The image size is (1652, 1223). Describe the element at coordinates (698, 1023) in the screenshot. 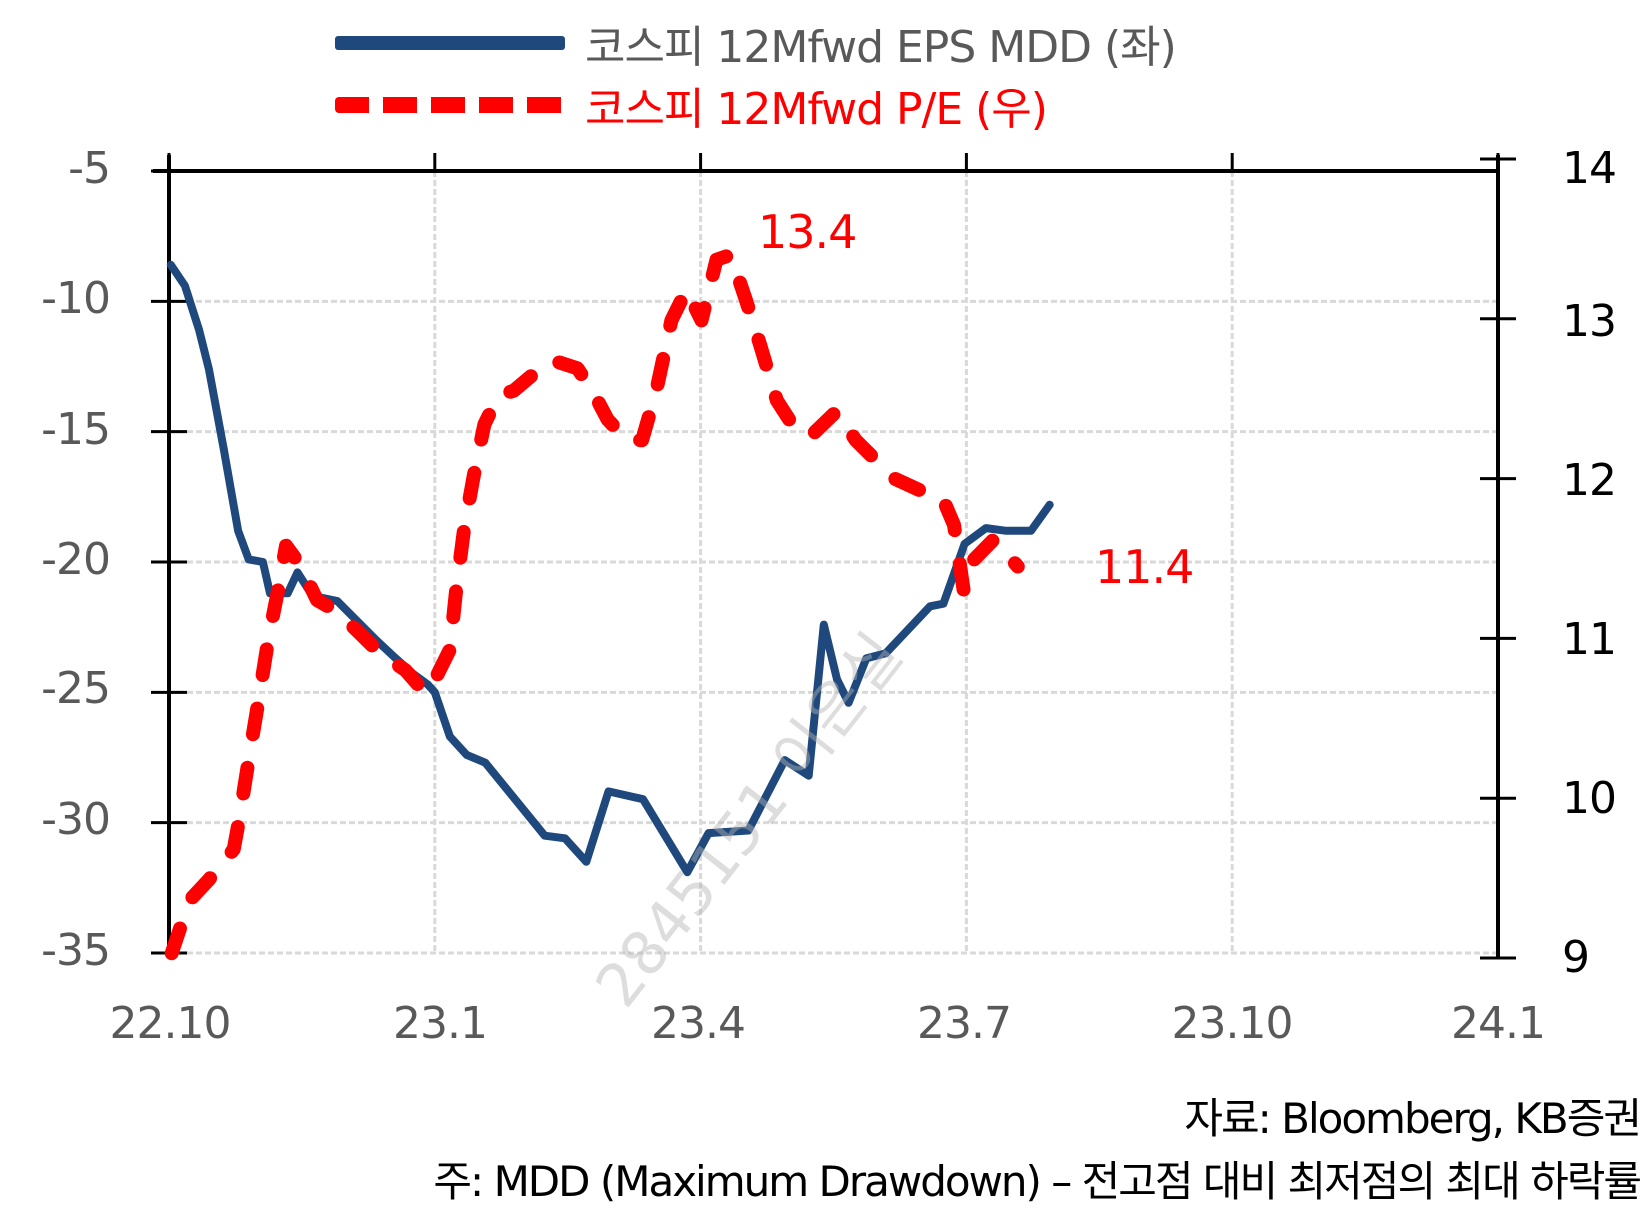

I see `x-tick-label: 23.4` at that location.